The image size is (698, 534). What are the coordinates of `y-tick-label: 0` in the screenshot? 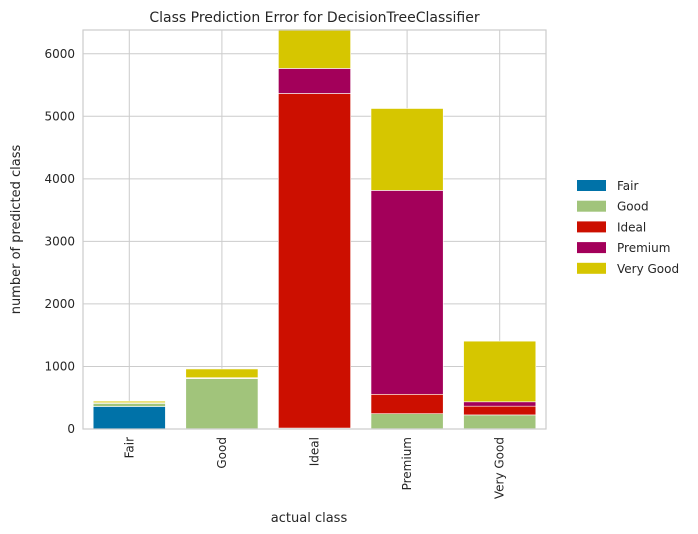 It's located at (71, 429).